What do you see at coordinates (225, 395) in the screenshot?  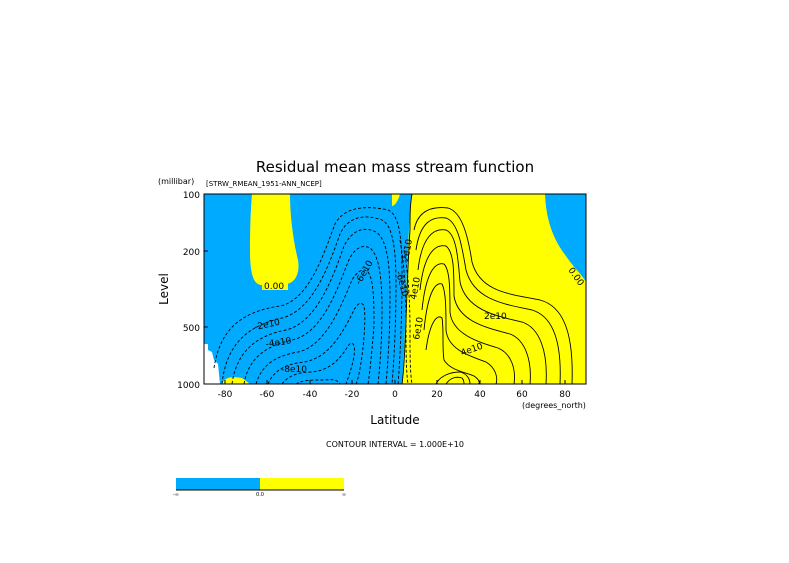 I see `x-tick-label: -80` at bounding box center [225, 395].